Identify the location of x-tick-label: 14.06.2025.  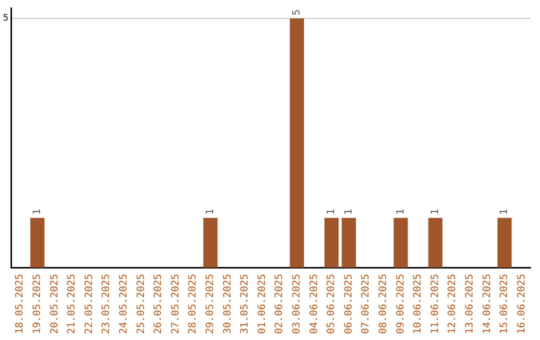
(487, 304).